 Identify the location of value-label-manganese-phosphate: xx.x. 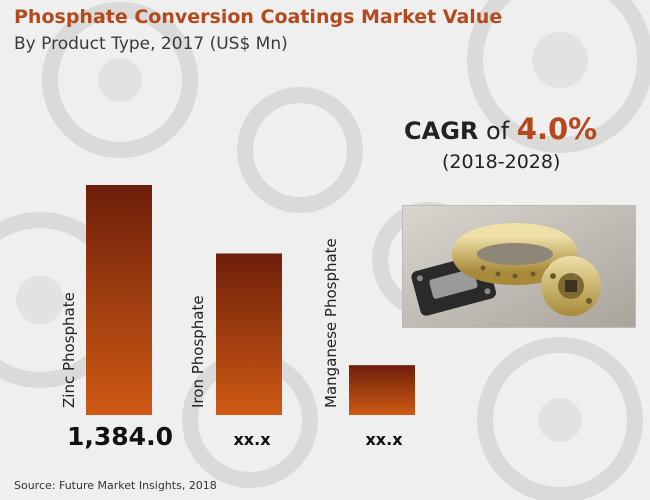
(384, 439).